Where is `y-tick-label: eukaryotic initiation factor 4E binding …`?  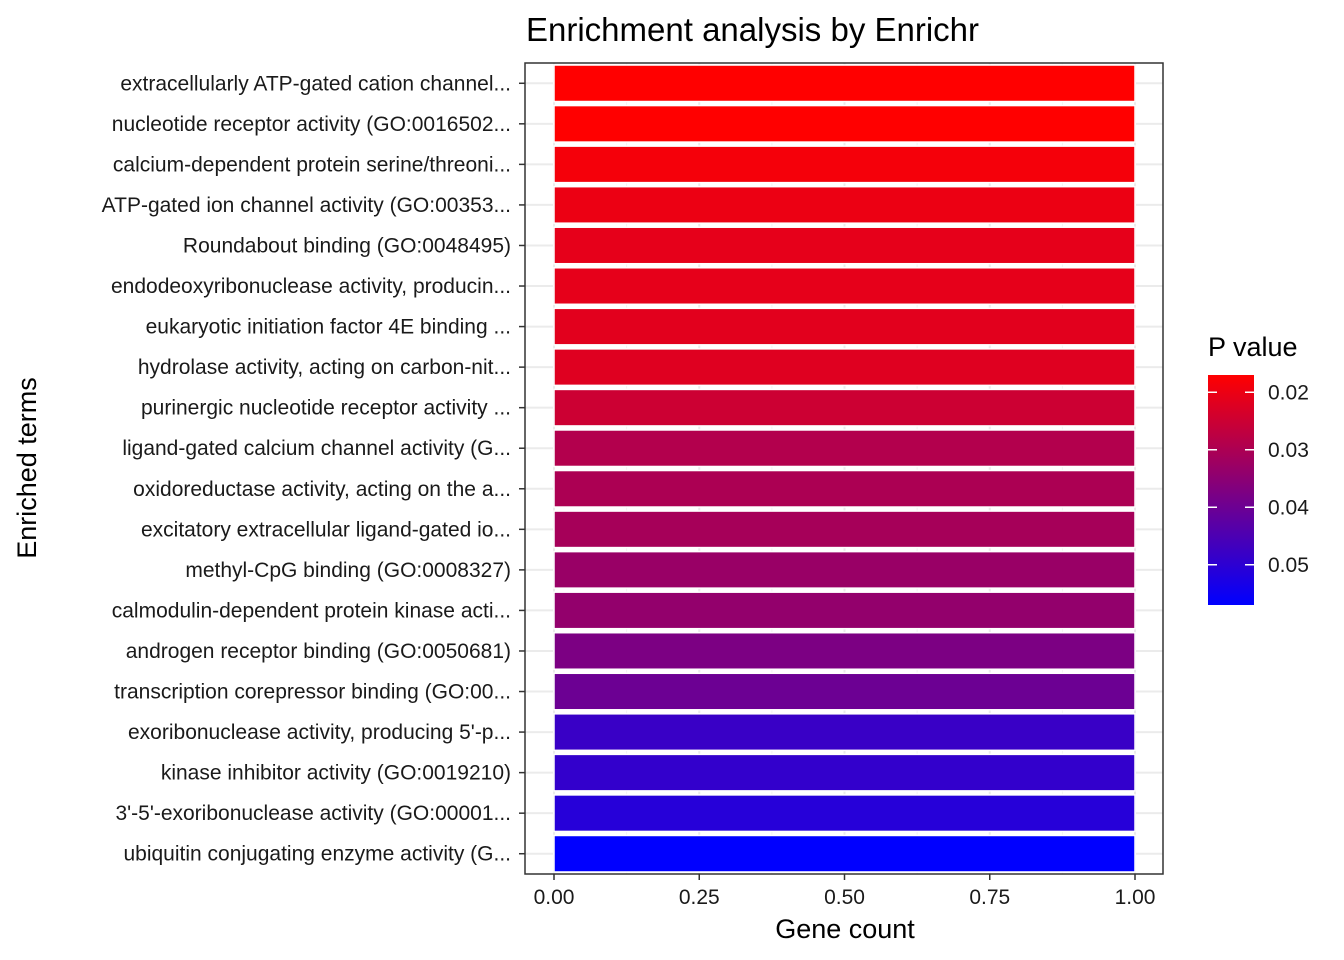
y-tick-label: eukaryotic initiation factor 4E binding … is located at coordinates (328, 327).